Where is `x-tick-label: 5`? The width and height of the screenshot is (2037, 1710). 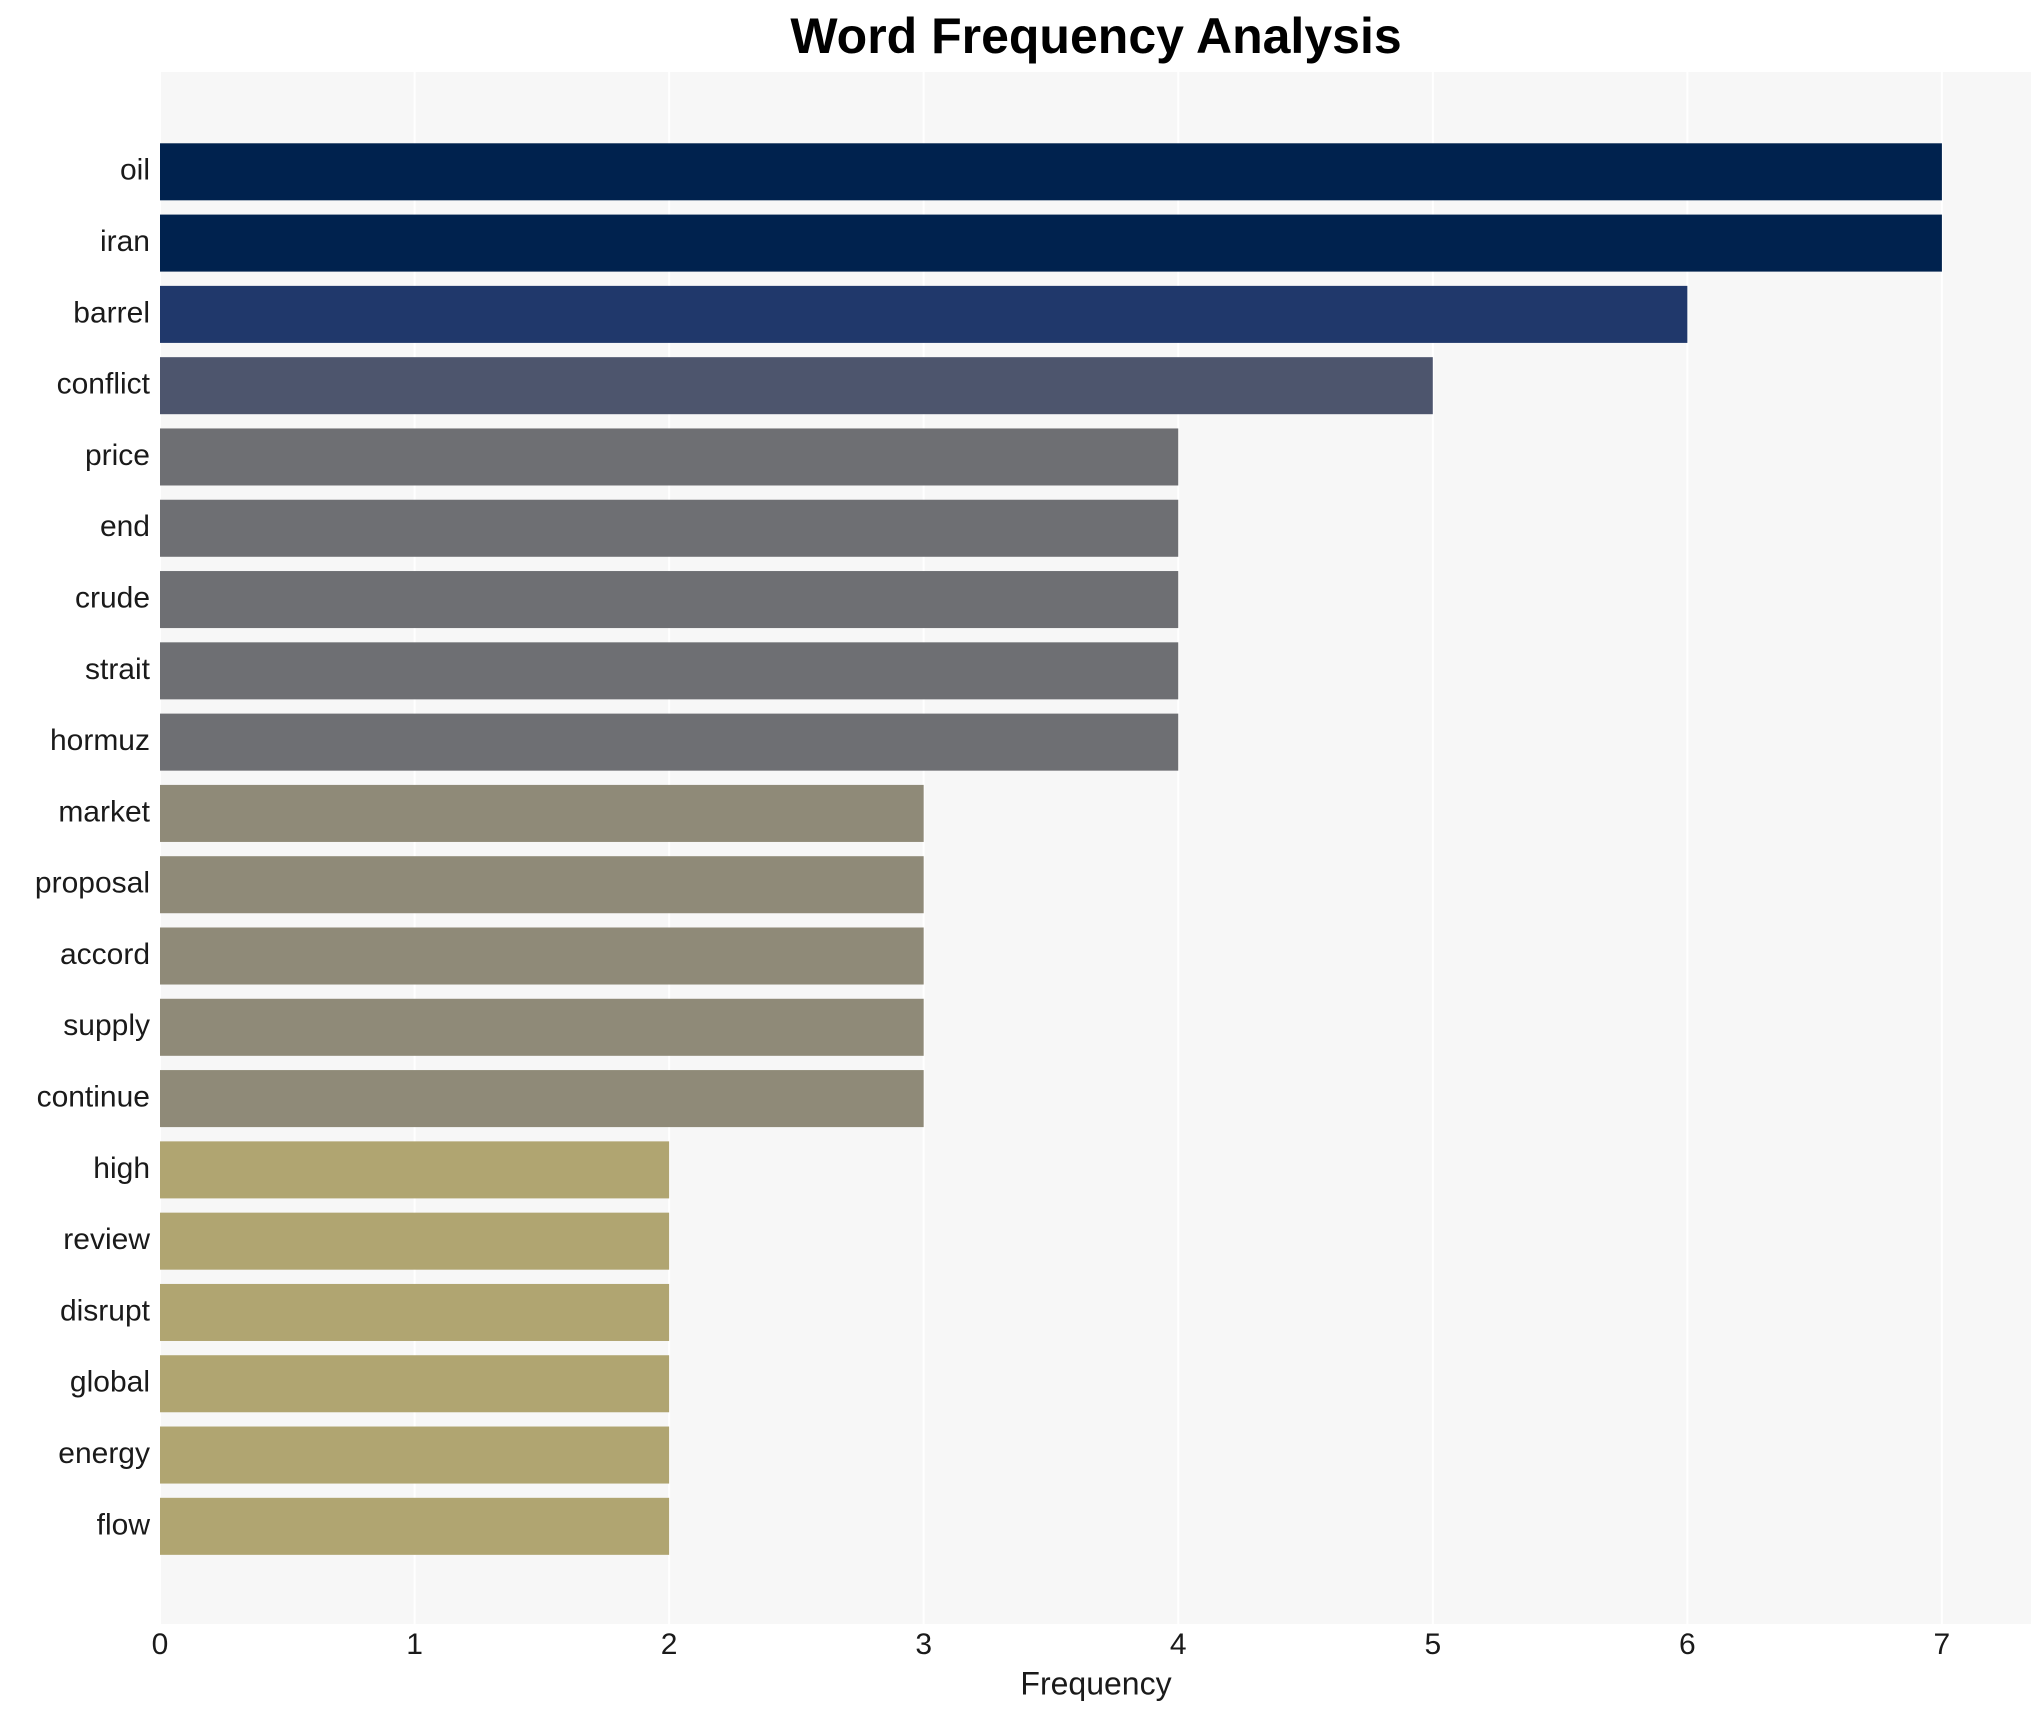
x-tick-label: 5 is located at coordinates (1432, 1644).